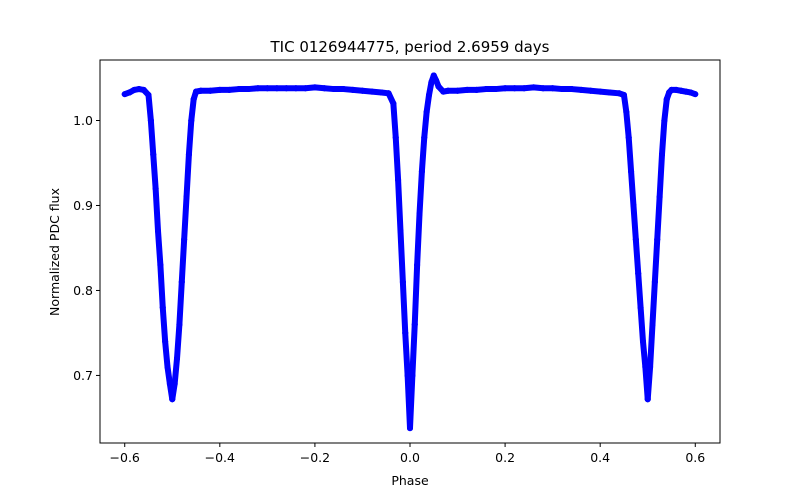 The width and height of the screenshot is (800, 500). What do you see at coordinates (86, 248) in the screenshot?
I see `y-axis-ticks: 0.7 0.8 0.9 1.0` at bounding box center [86, 248].